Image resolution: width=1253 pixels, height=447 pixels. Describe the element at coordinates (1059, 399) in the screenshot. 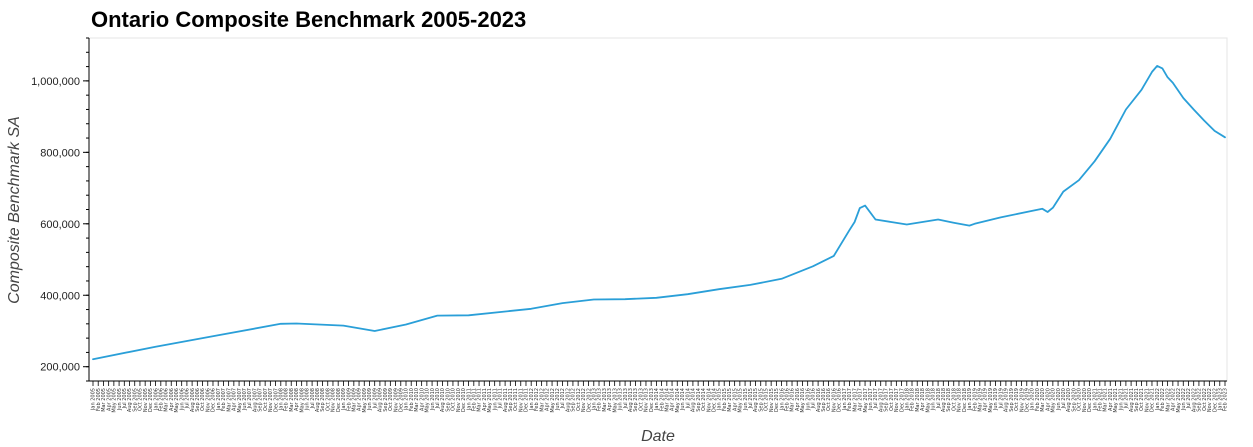

I see `x-tick-label: Jun 2020` at that location.